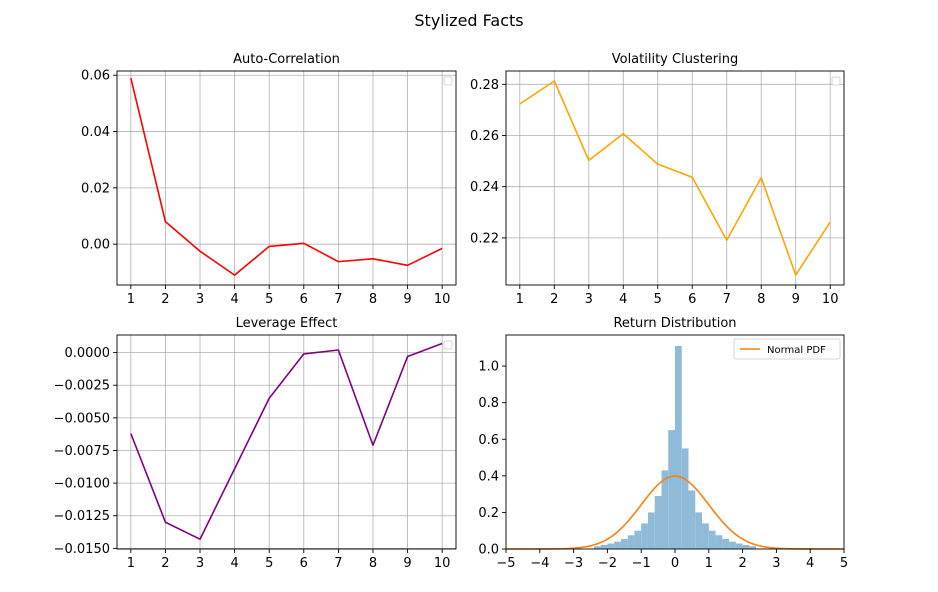  Describe the element at coordinates (286, 59) in the screenshot. I see `subplot-title: Auto-Correlation` at that location.